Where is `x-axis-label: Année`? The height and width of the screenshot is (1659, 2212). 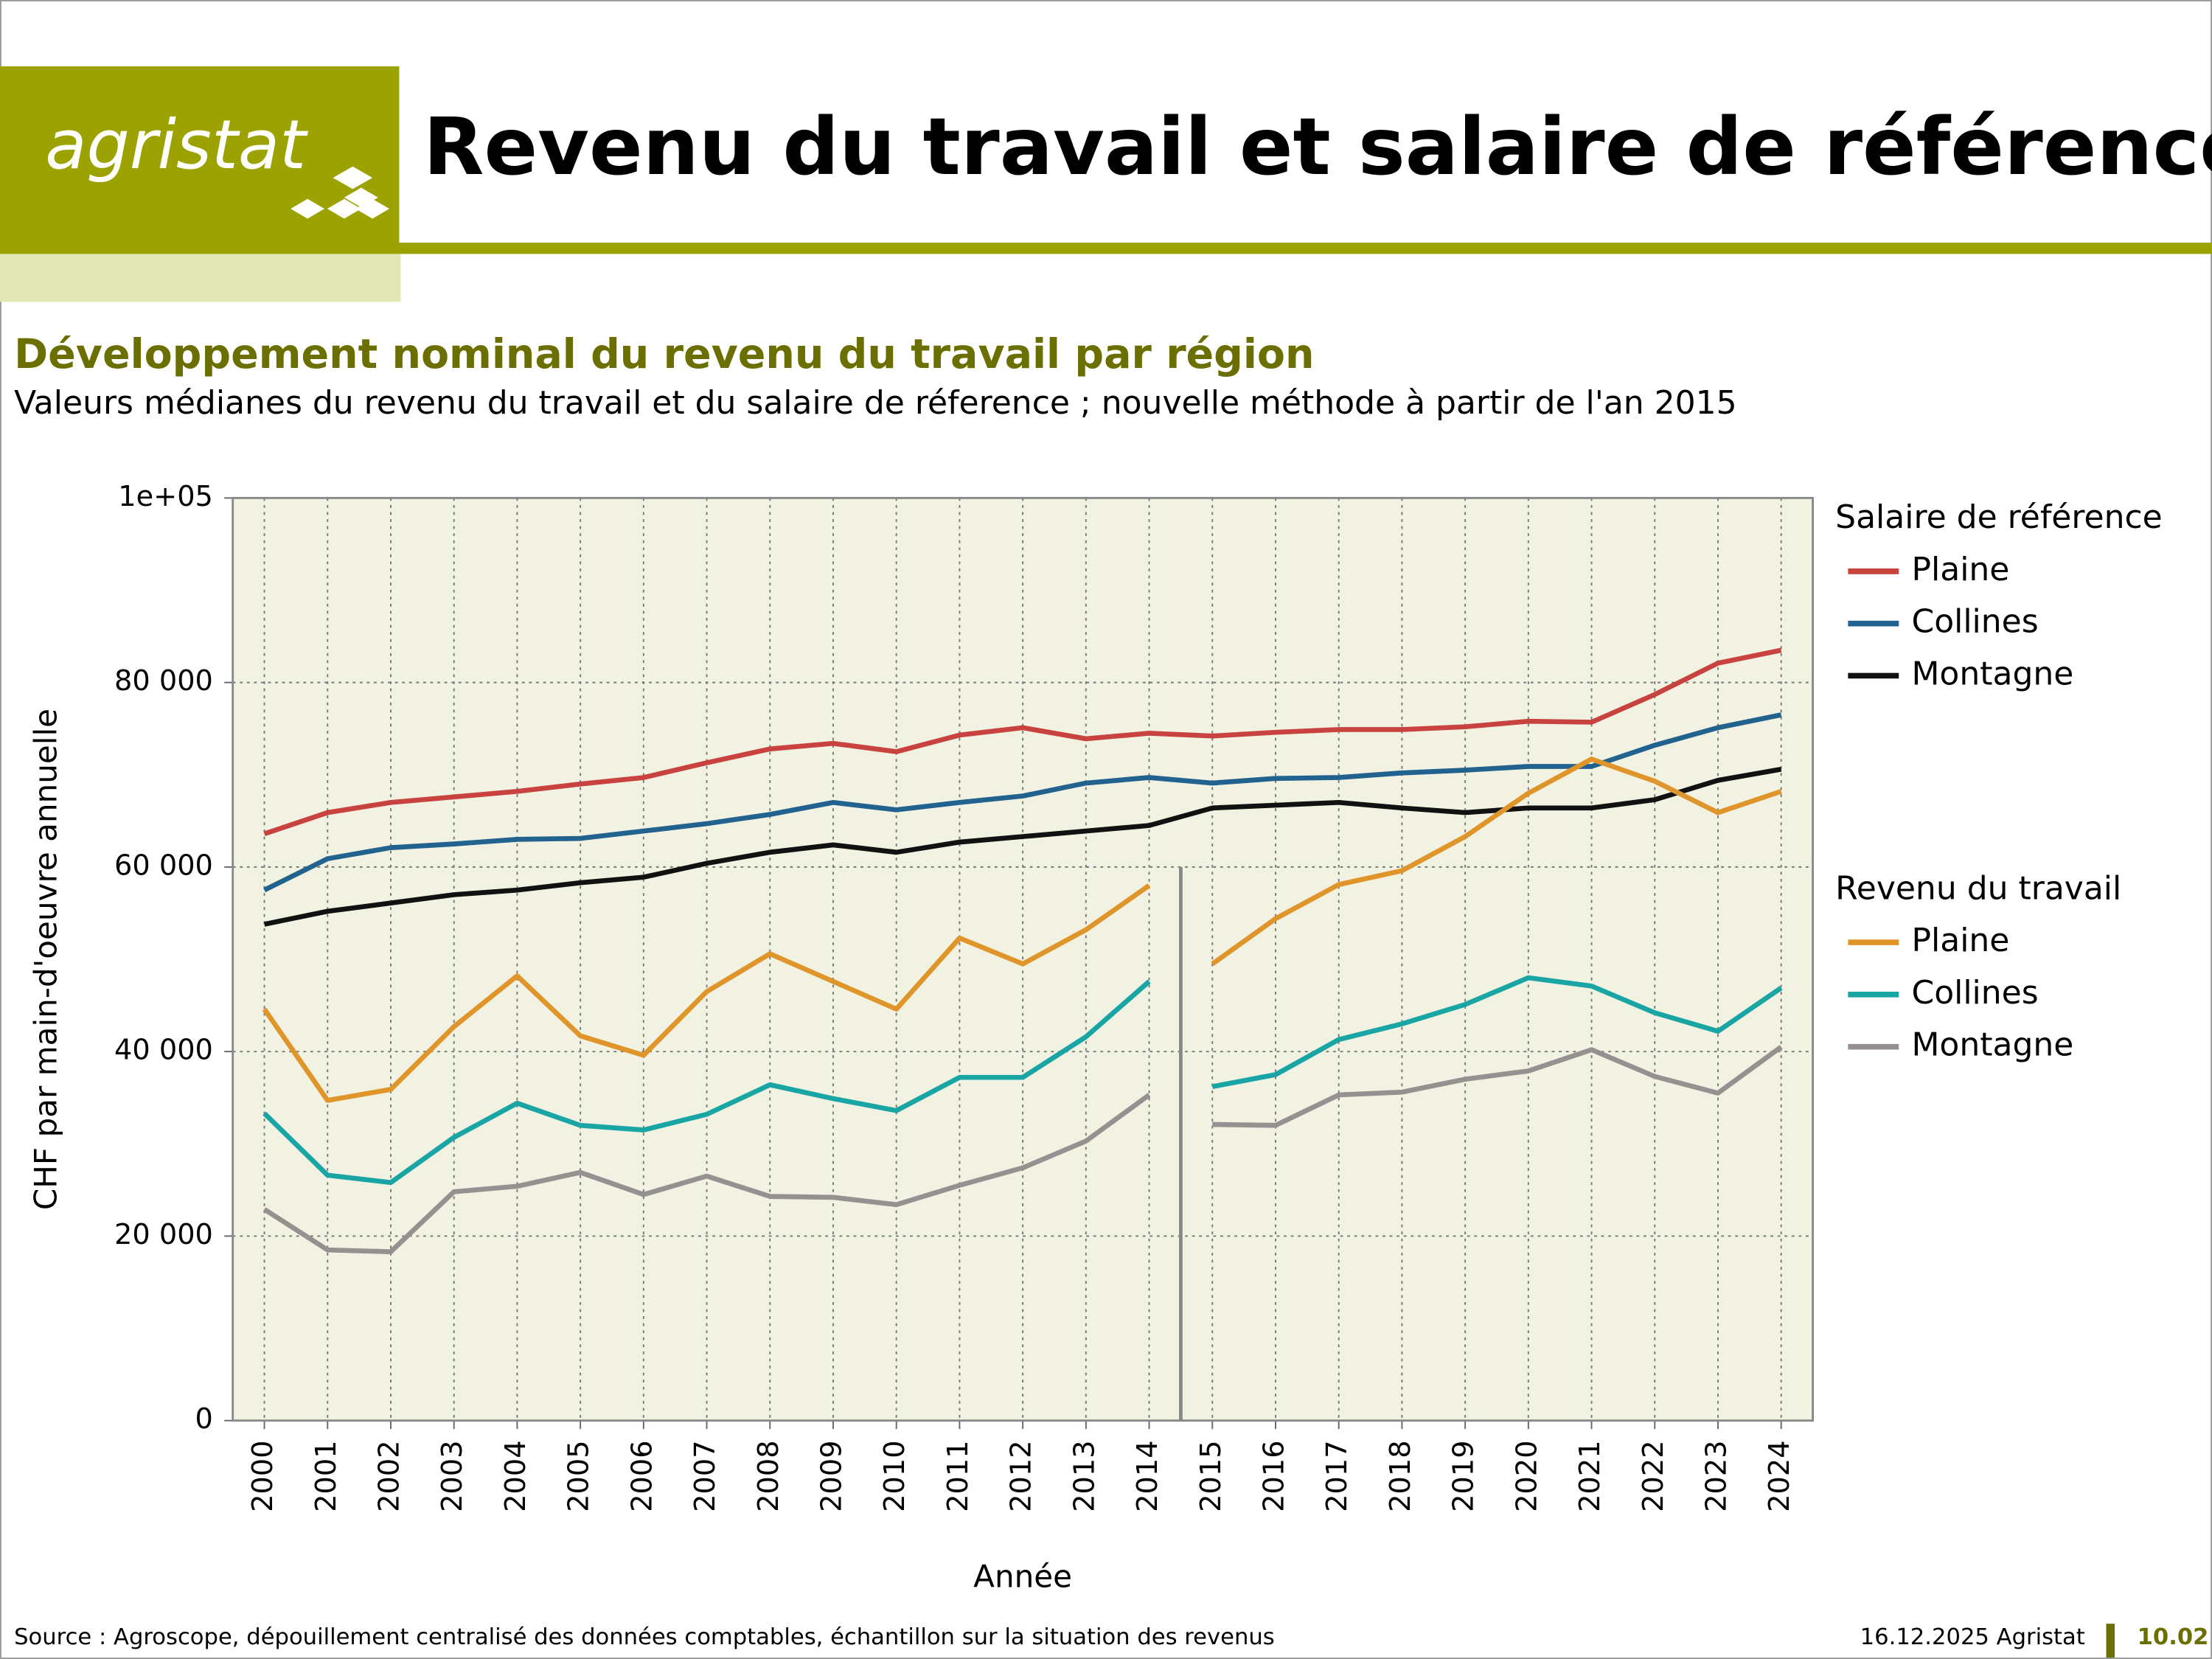
x-axis-label: Année is located at coordinates (1022, 1576).